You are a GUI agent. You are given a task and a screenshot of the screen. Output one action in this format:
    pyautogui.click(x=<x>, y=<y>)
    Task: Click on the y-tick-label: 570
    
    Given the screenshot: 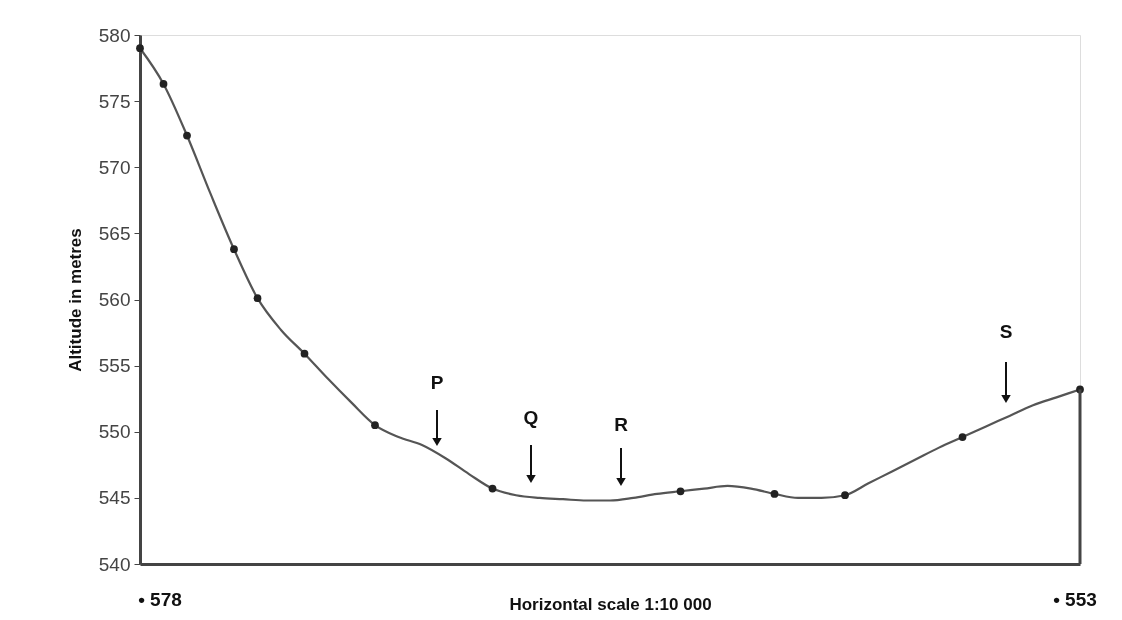 What is the action you would take?
    pyautogui.click(x=114, y=167)
    